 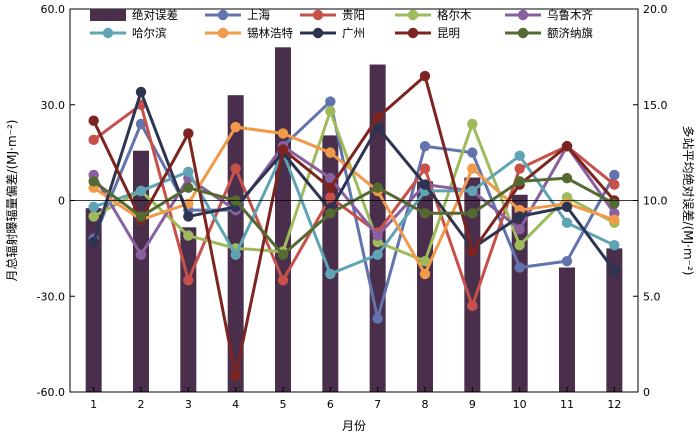 I want to click on legend-item-5: 乌鲁木齐, so click(x=549, y=15).